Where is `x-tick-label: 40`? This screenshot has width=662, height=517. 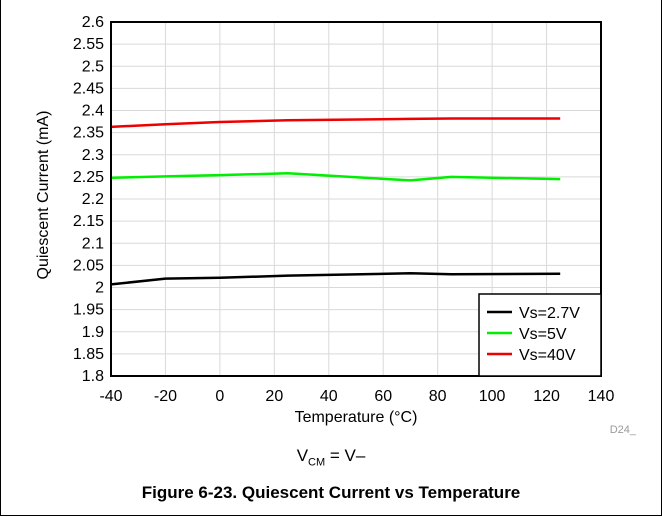 x-tick-label: 40 is located at coordinates (329, 396).